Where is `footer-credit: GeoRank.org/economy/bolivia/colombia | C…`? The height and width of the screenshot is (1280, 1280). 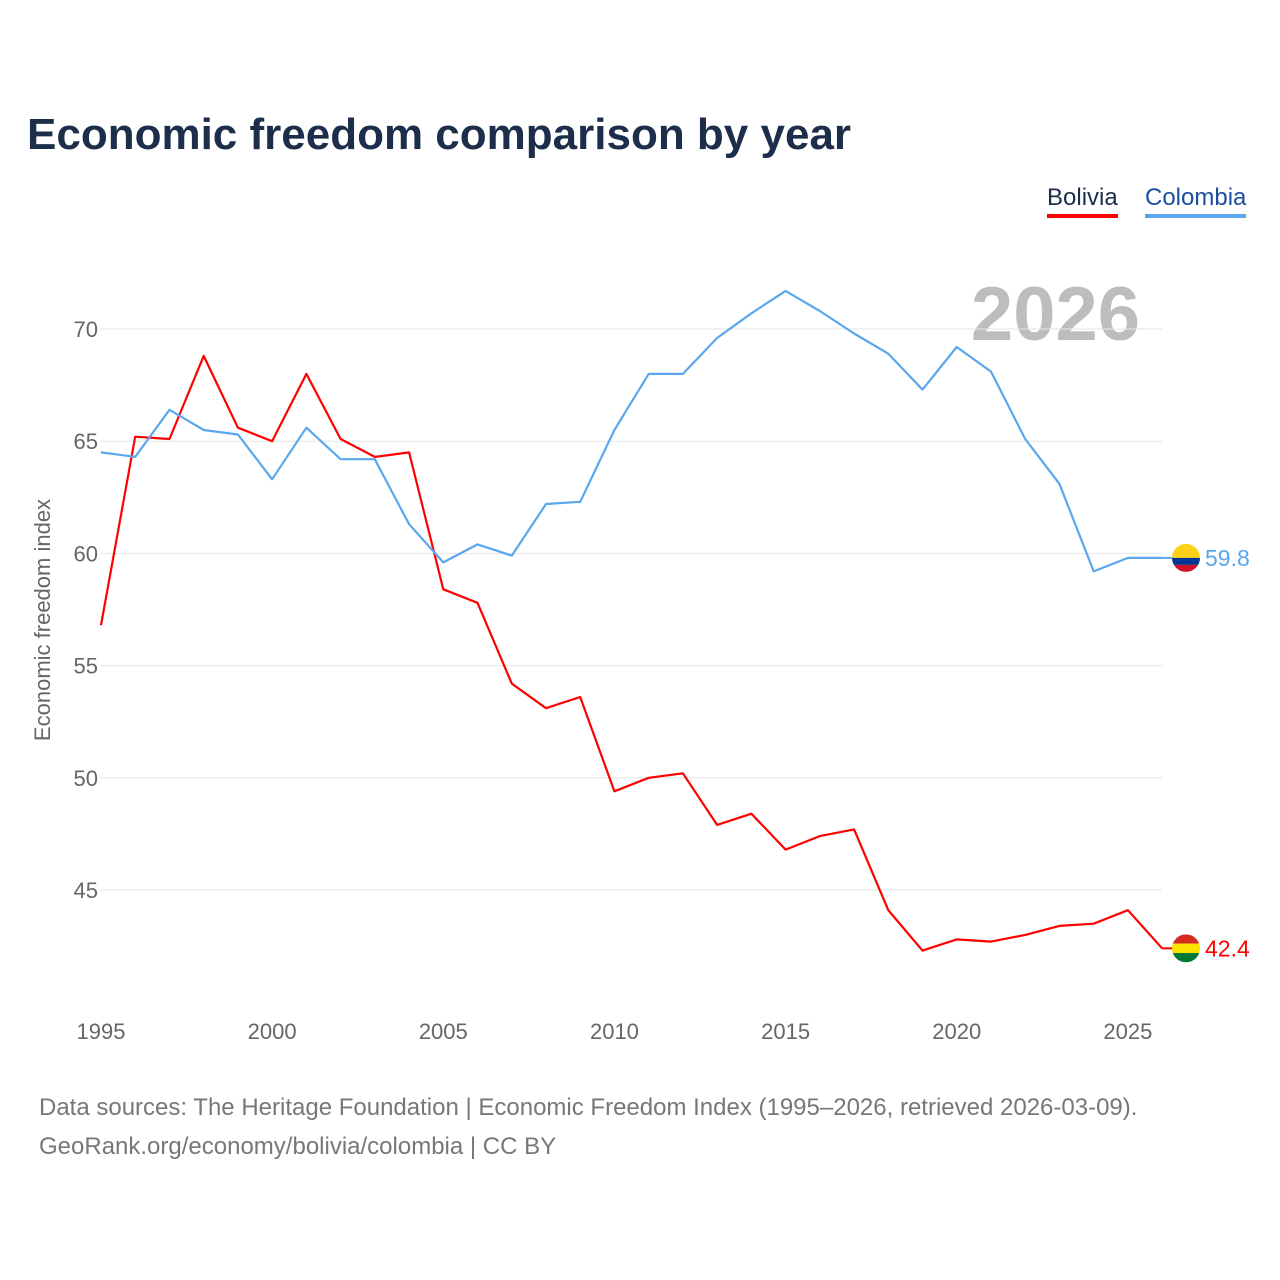
footer-credit: GeoRank.org/economy/bolivia/colombia | C… is located at coordinates (298, 1146).